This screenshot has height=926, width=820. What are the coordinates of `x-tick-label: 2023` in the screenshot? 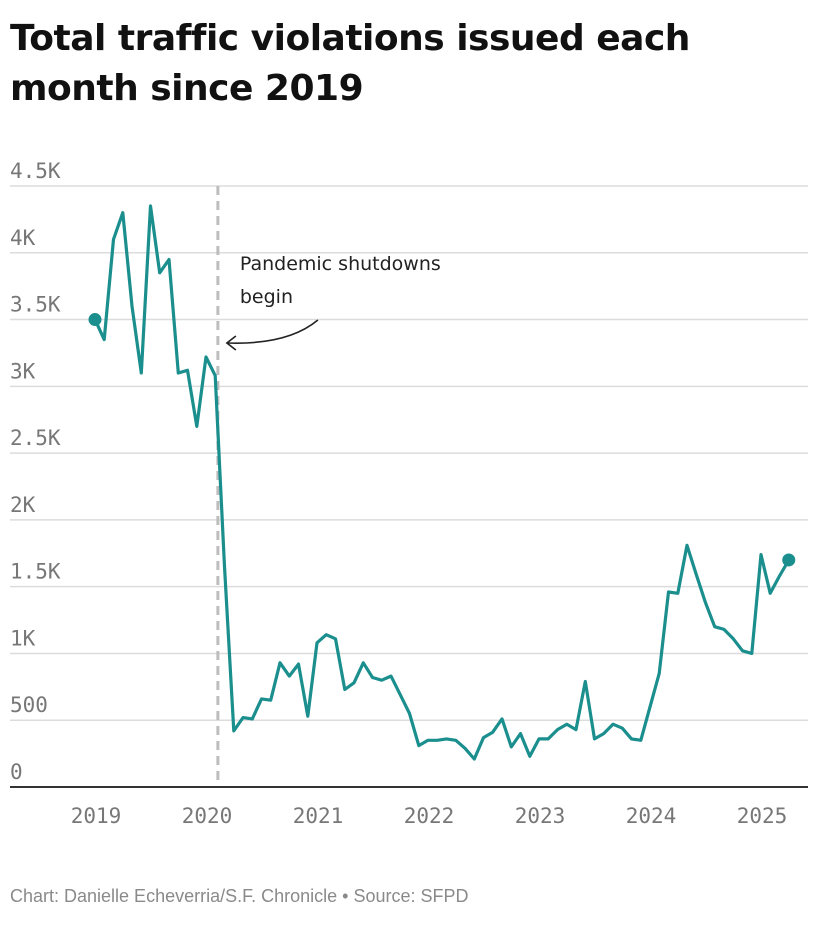 It's located at (540, 816).